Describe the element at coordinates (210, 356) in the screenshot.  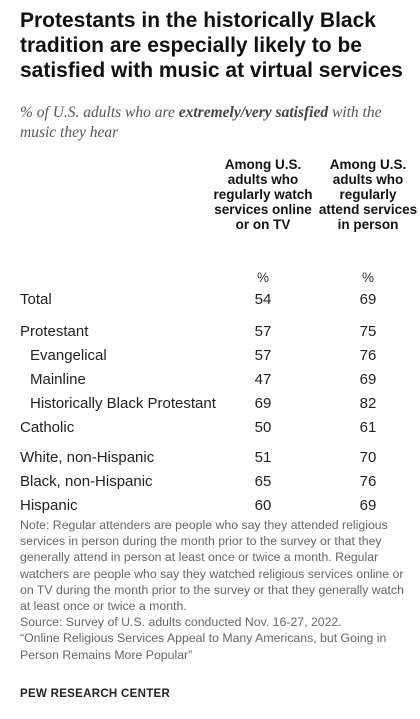
I see `table-row-evangelical: Evangelical 57 76` at that location.